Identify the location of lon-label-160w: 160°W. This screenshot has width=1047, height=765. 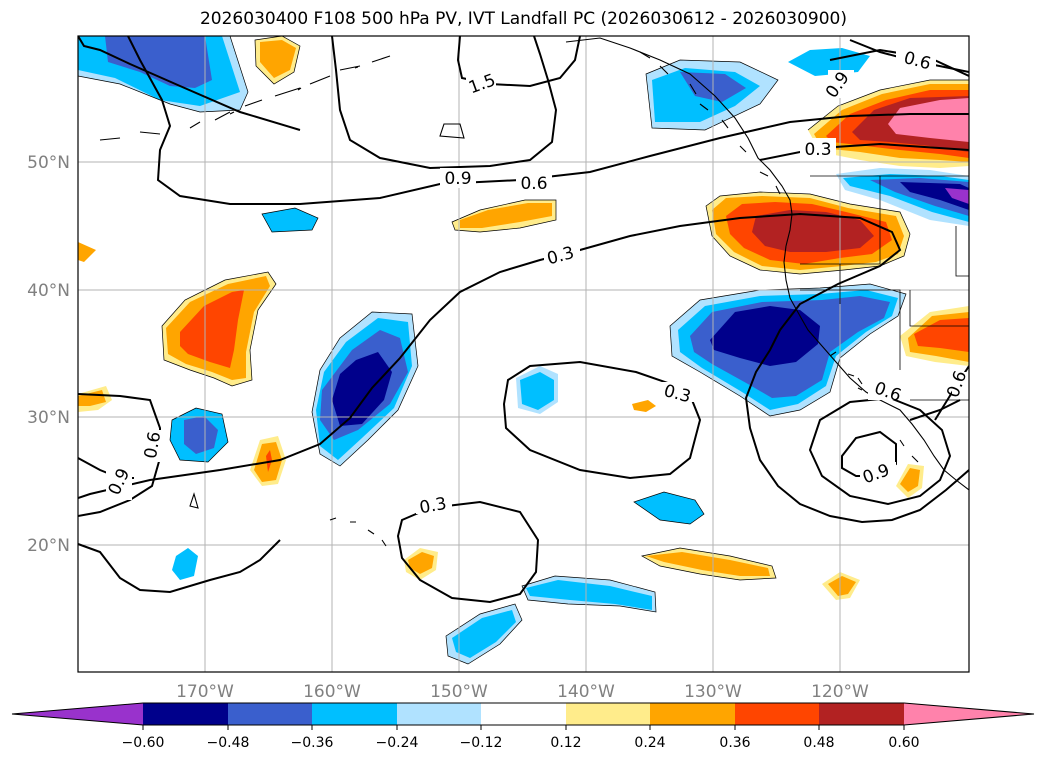
(332, 692).